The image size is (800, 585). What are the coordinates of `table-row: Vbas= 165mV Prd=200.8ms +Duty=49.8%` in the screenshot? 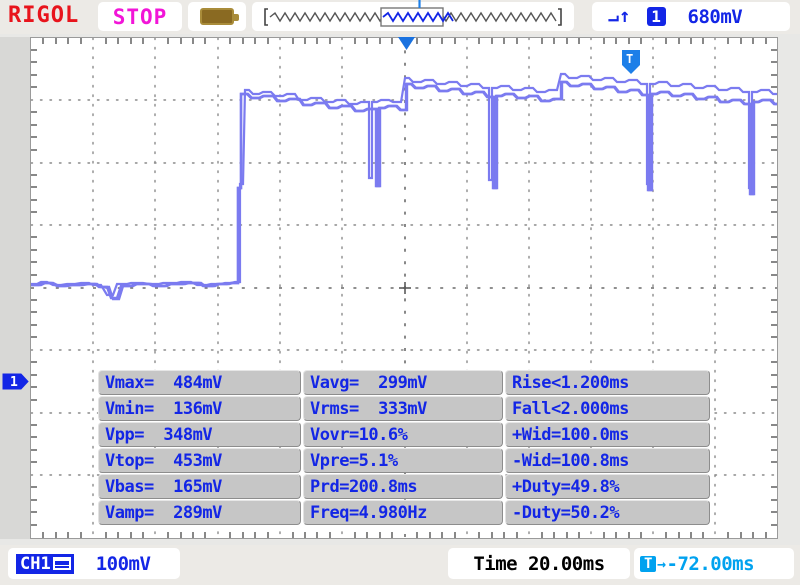 It's located at (405, 486).